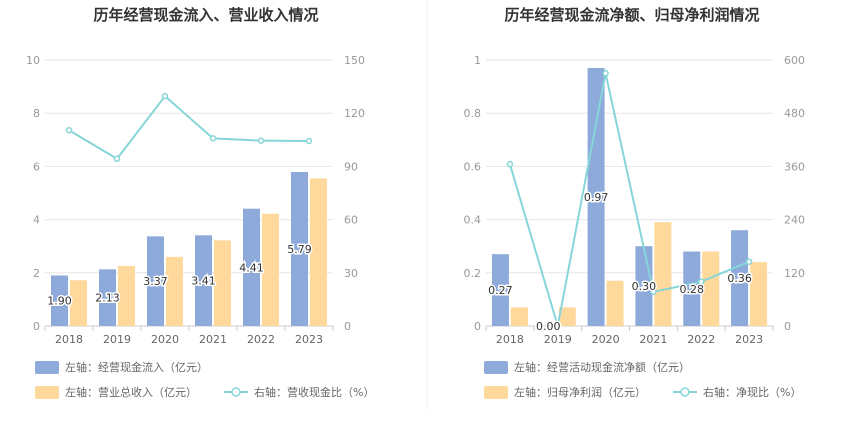  Describe the element at coordinates (580, 392) in the screenshot. I see `legend-label: 左轴：归母净利润（亿元）` at that location.